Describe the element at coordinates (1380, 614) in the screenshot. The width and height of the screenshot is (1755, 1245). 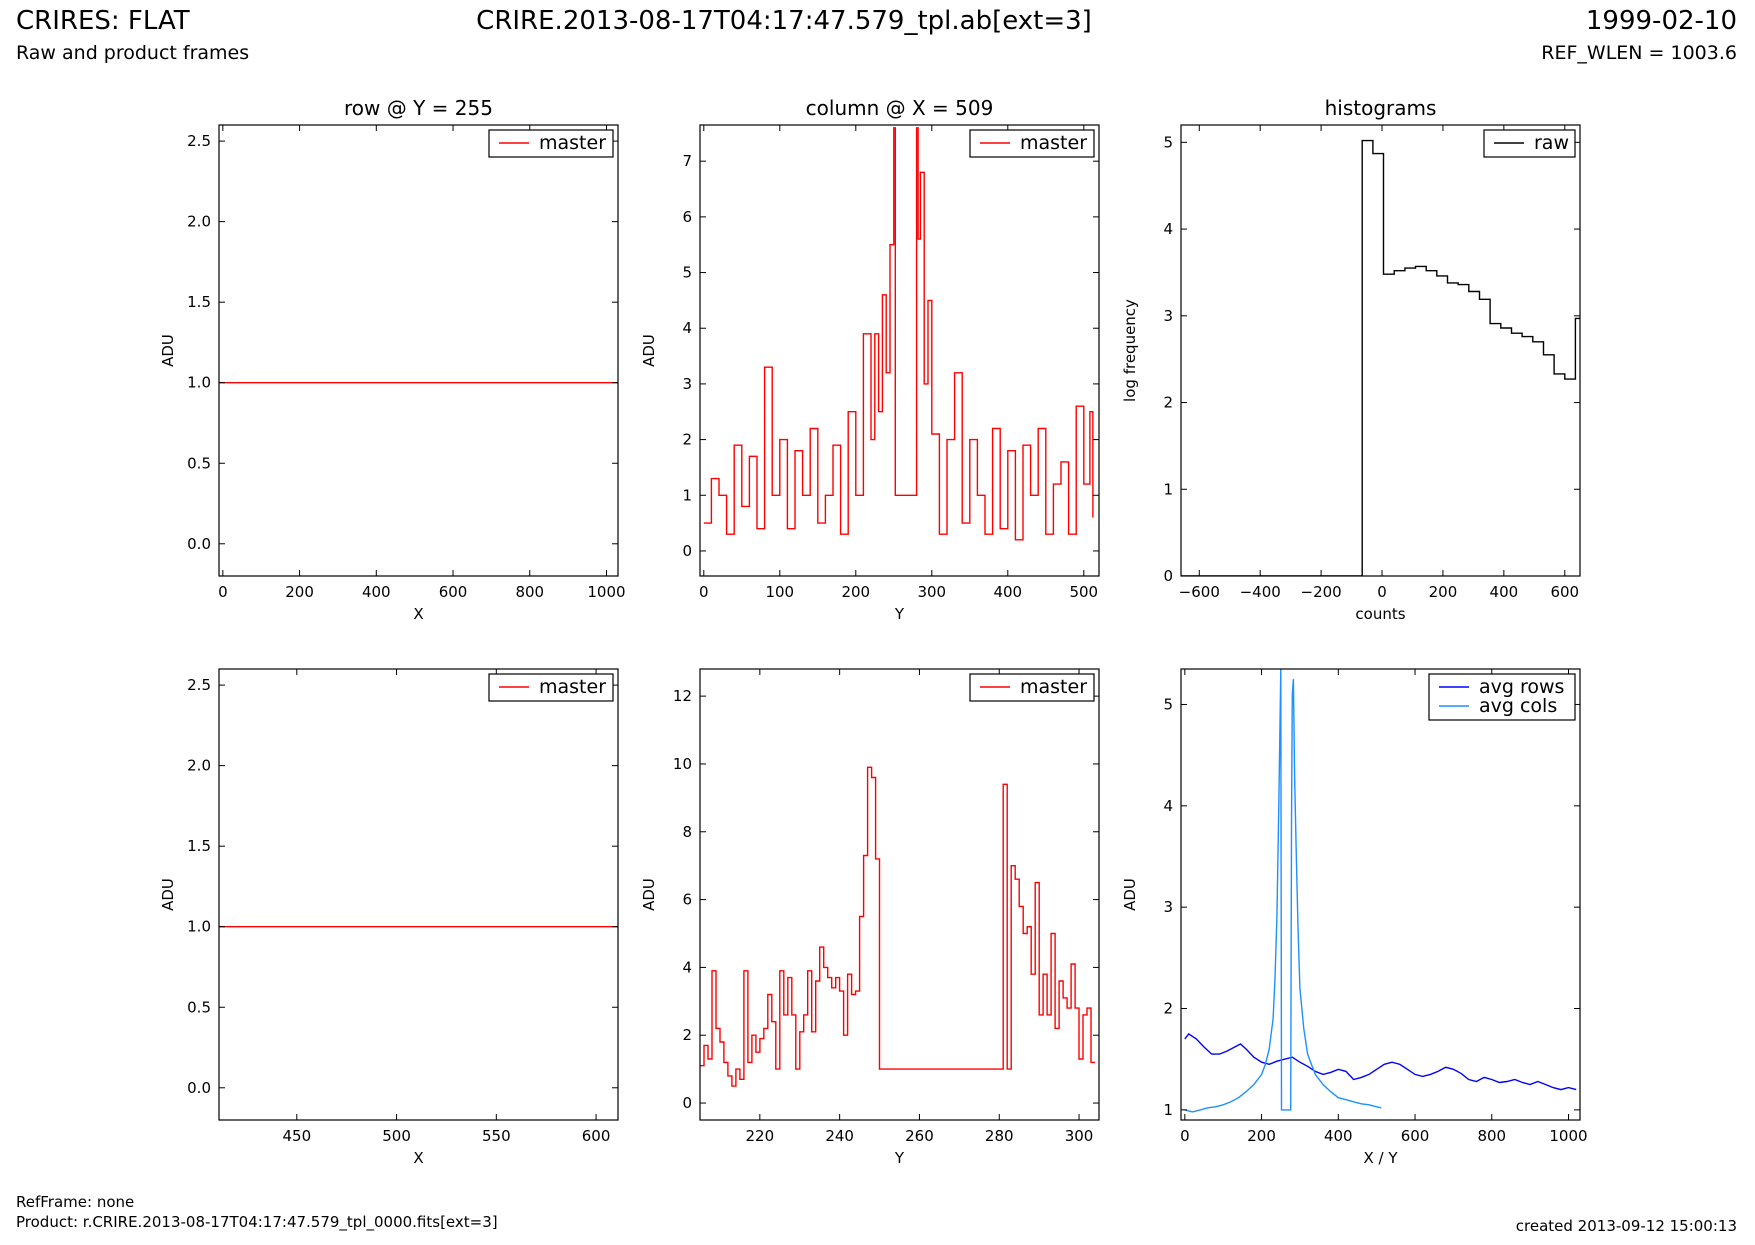
I see `x-axis-label: counts` at that location.